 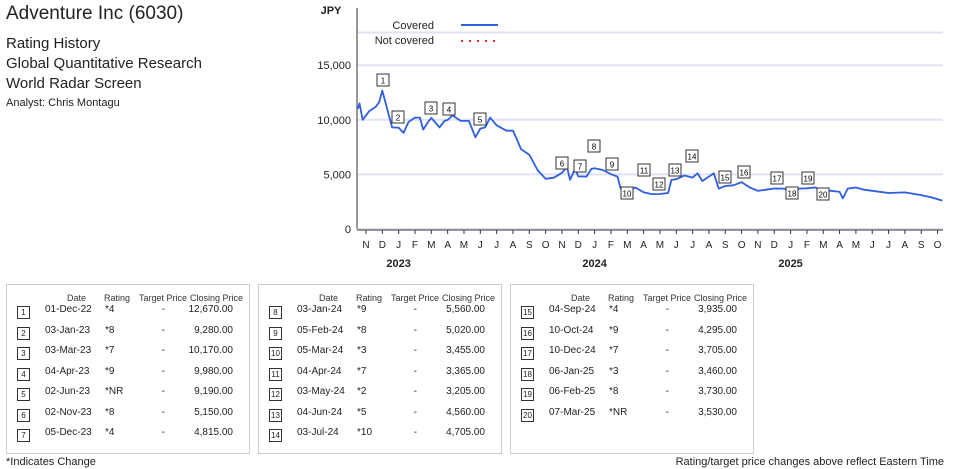 What do you see at coordinates (110, 350) in the screenshot?
I see `cell-rating: *7` at bounding box center [110, 350].